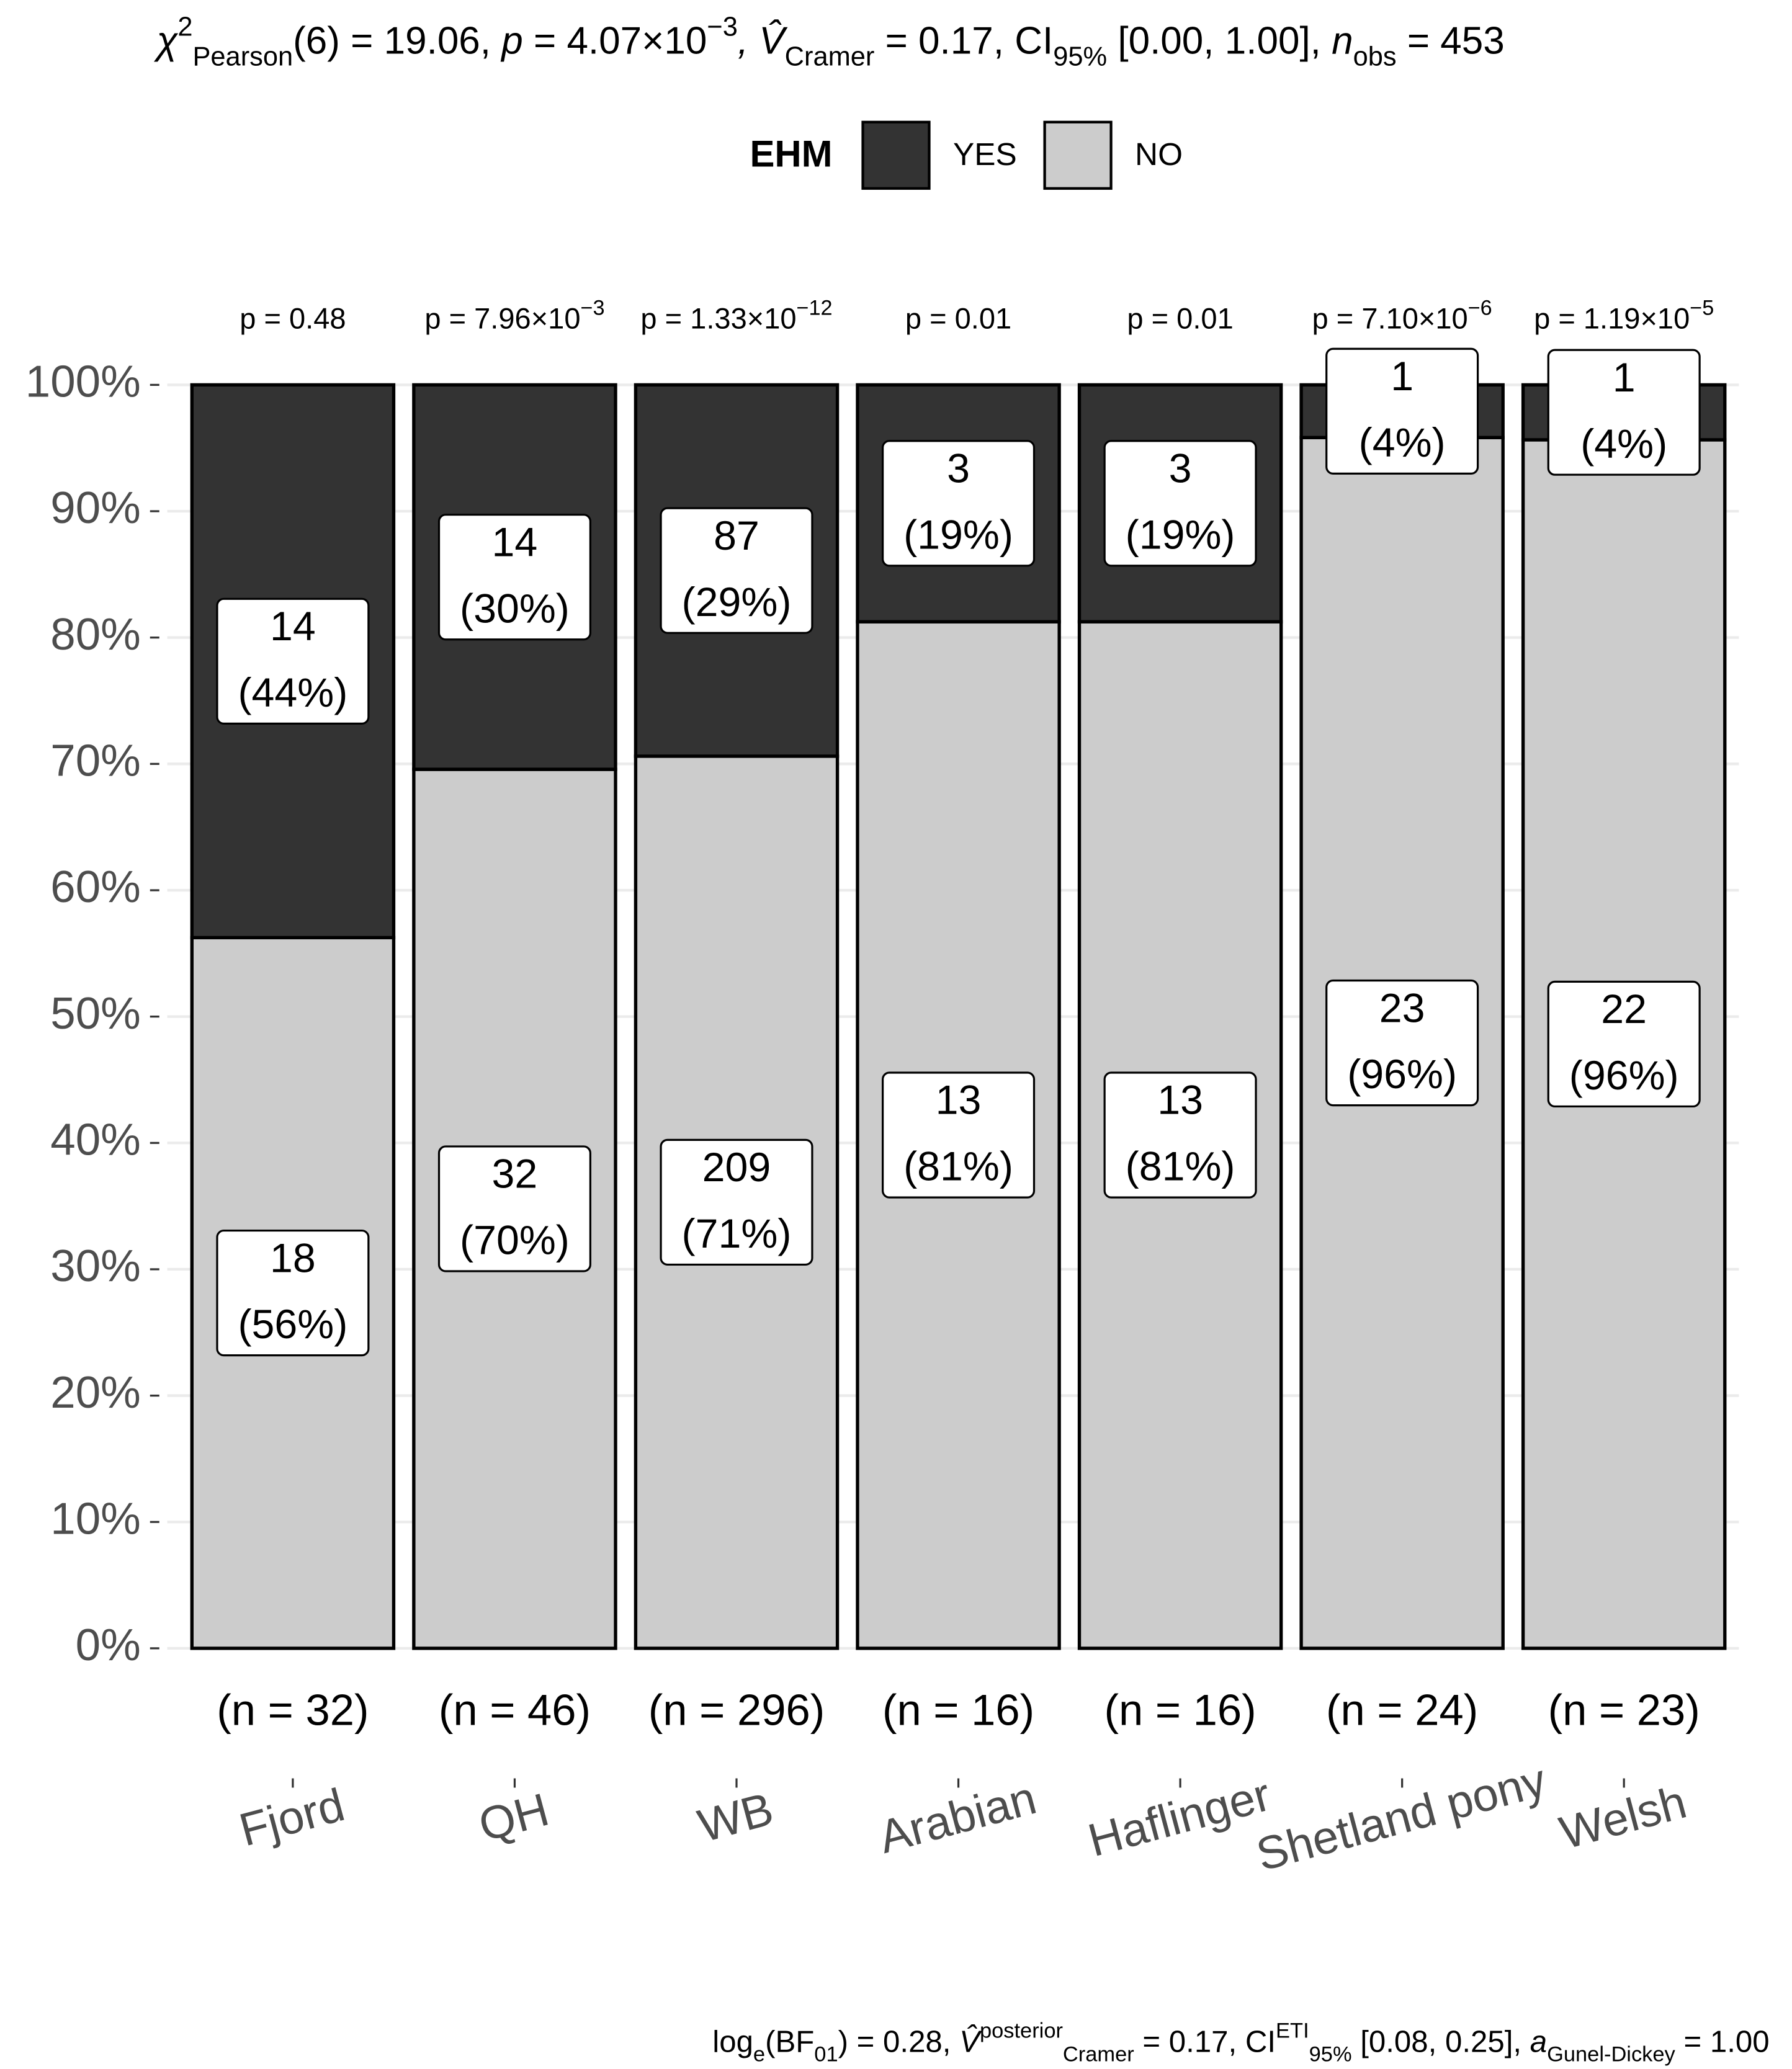 The image size is (1792, 2069). Describe the element at coordinates (1292, 2030) in the screenshot. I see `caption-part: ETI` at that location.